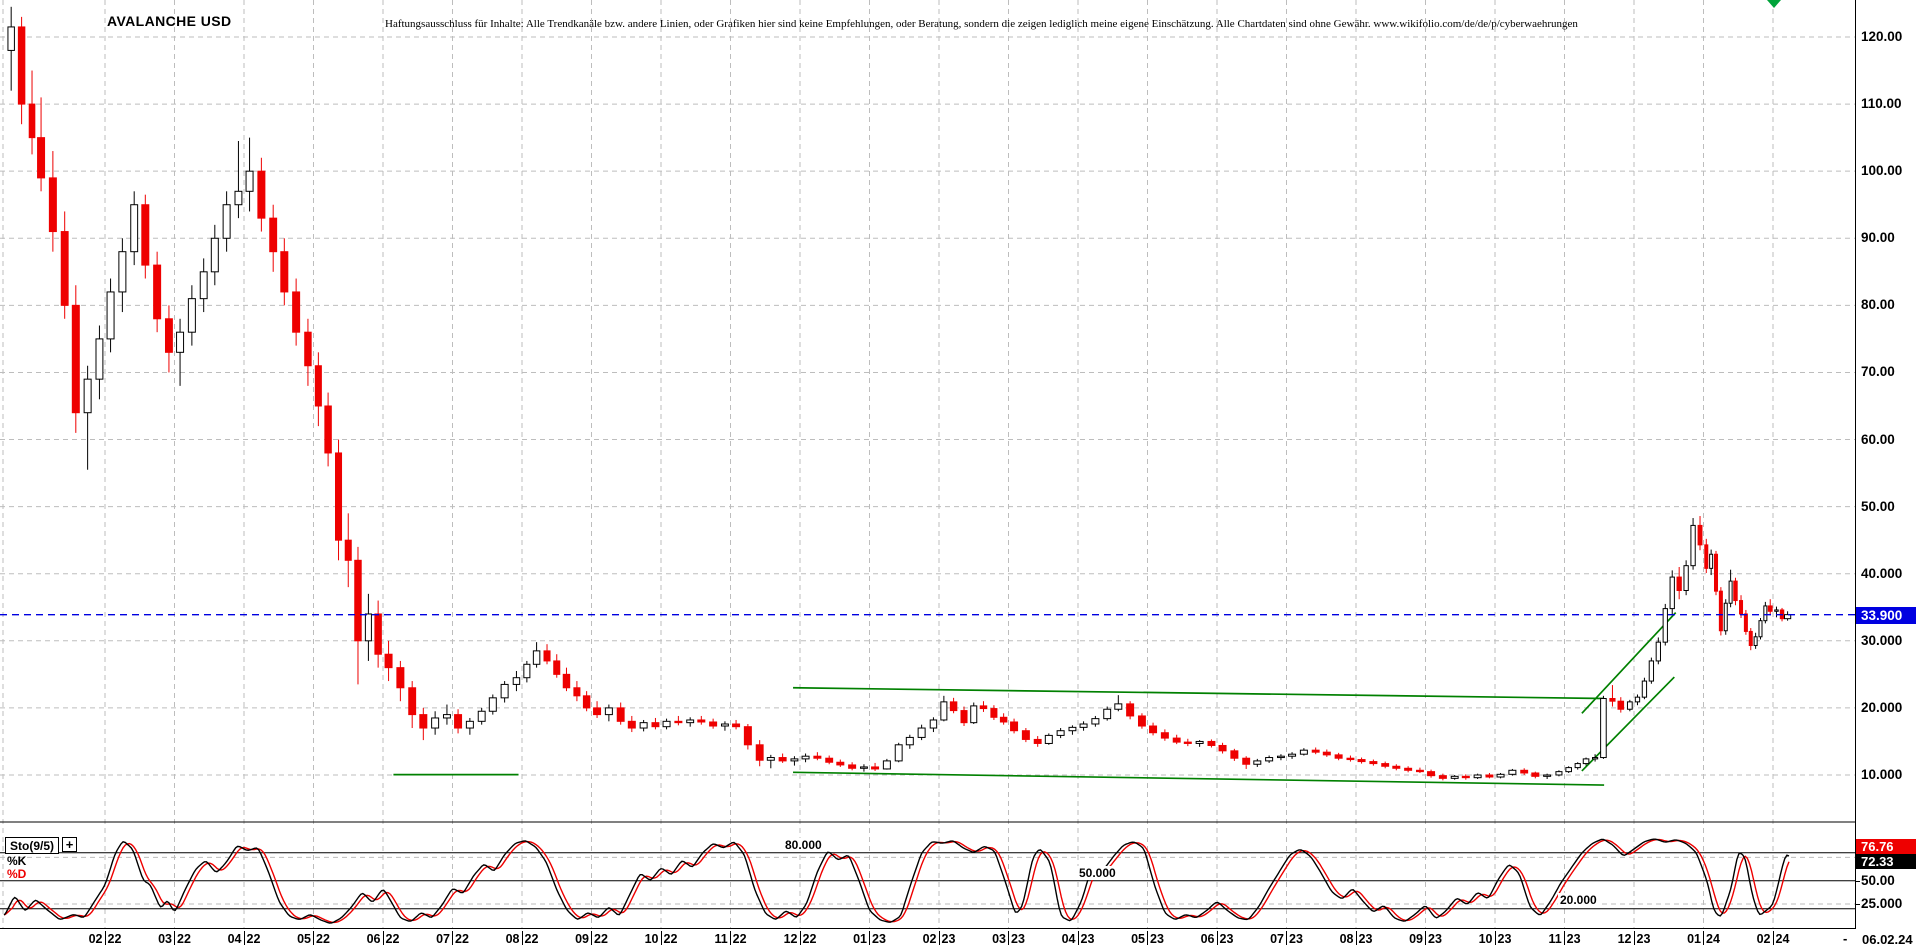 The image size is (1916, 948). I want to click on price-tick-label: 50.00, so click(1878, 506).